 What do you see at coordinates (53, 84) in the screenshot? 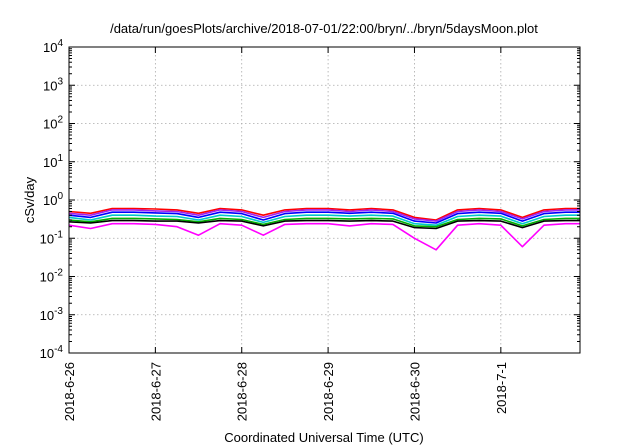
I see `y-tick-label: 10³` at bounding box center [53, 84].